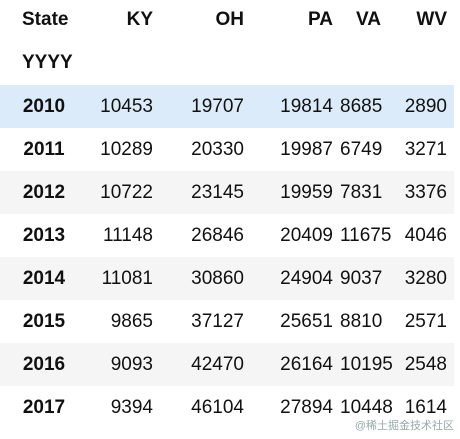  What do you see at coordinates (44, 321) in the screenshot?
I see `row-index: 2015` at bounding box center [44, 321].